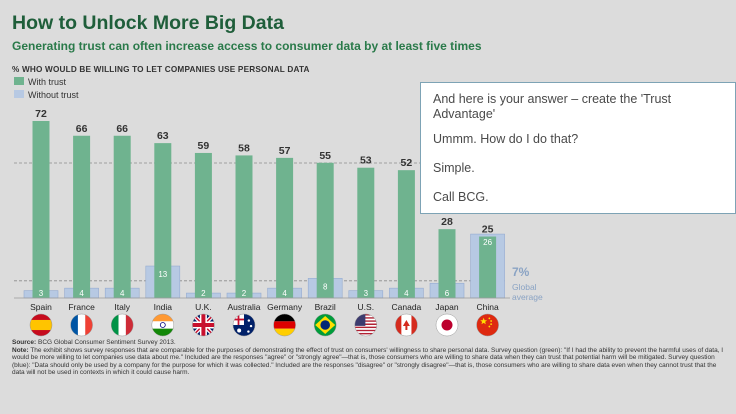 The width and height of the screenshot is (736, 414). I want to click on category-label: Canada, so click(407, 307).